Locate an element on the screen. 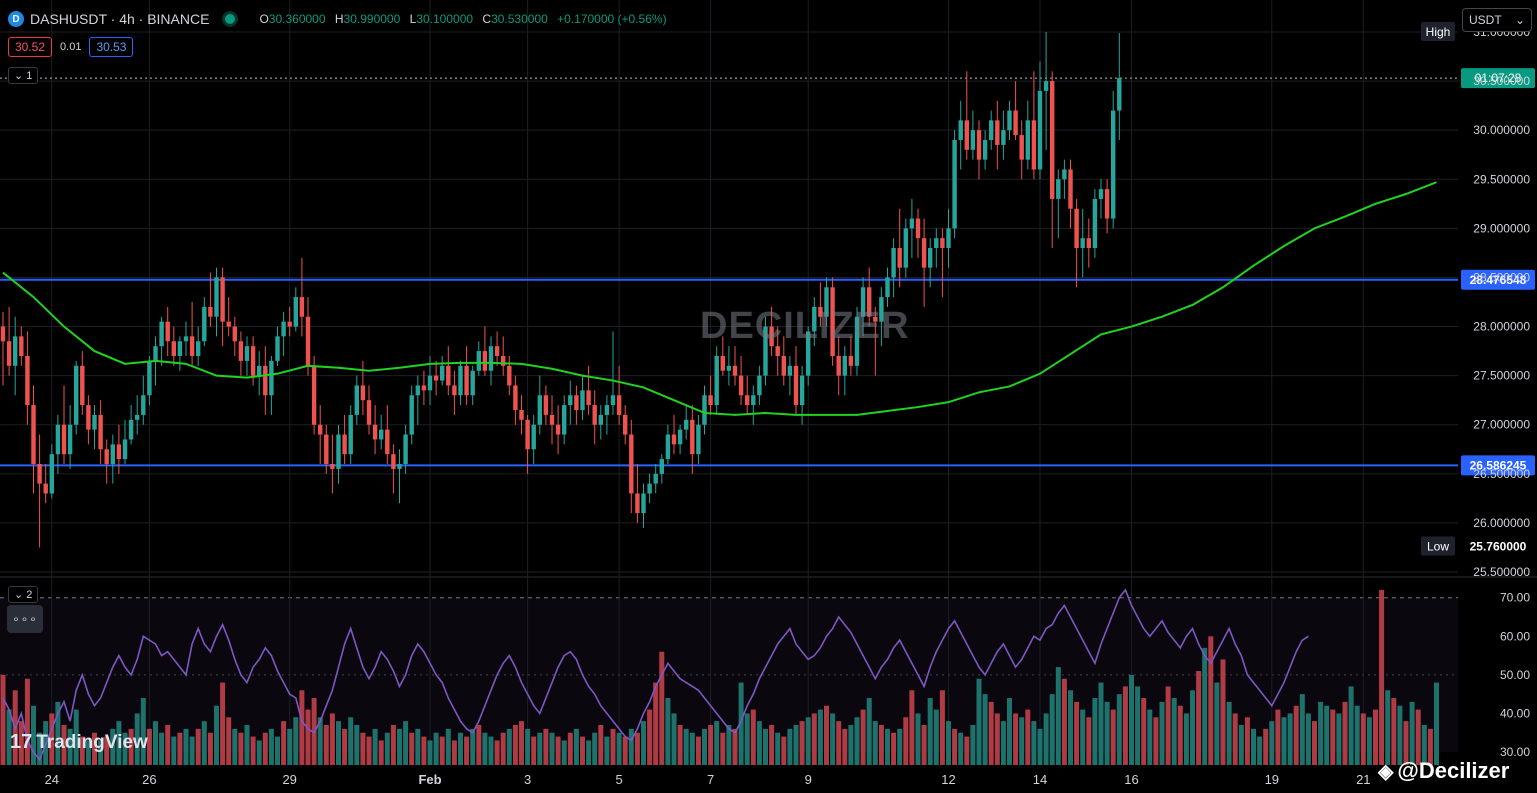  high-value: 30.990000 is located at coordinates (372, 19).